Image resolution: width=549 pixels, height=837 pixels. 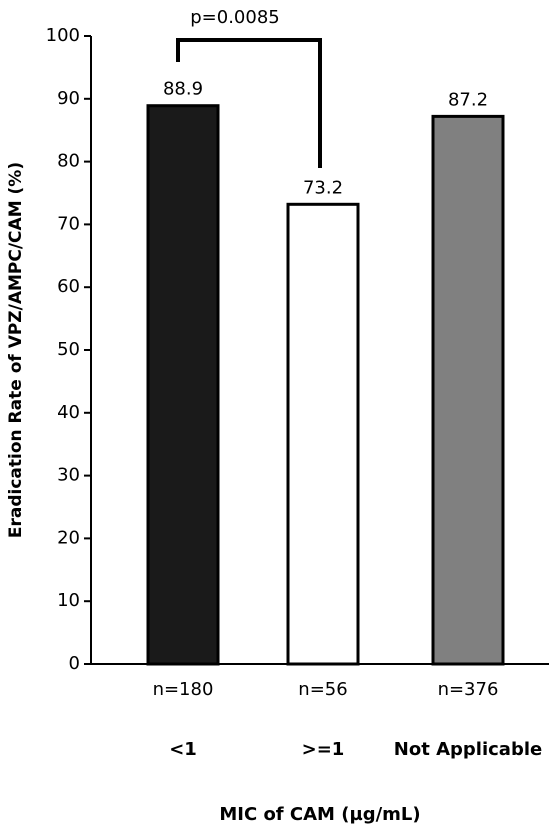 I want to click on value-label: 88.9, so click(x=183, y=89).